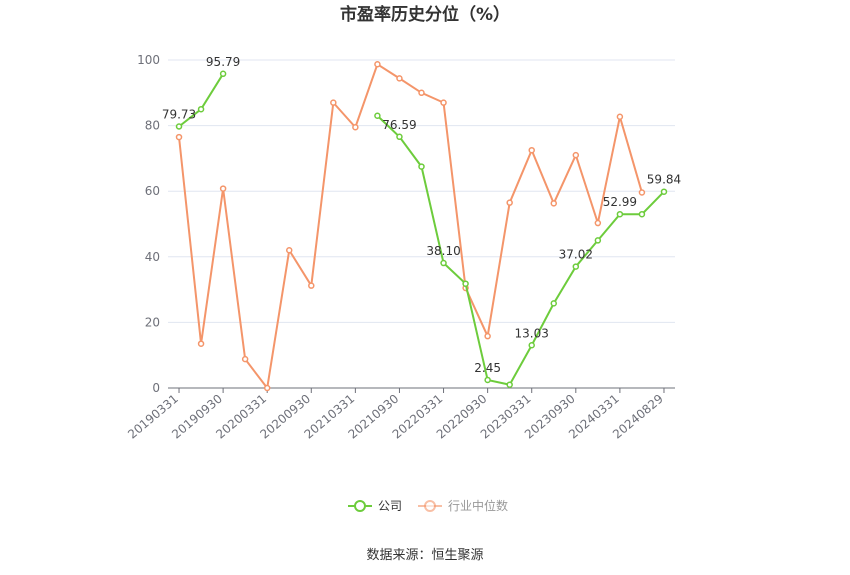 Image resolution: width=850 pixels, height=575 pixels. What do you see at coordinates (576, 255) in the screenshot?
I see `data-label: 37.02` at bounding box center [576, 255].